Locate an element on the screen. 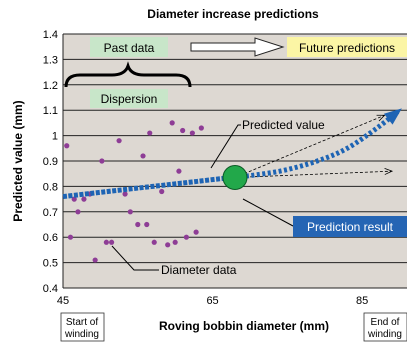 The width and height of the screenshot is (407, 343). diameter-data-label: Diameter data is located at coordinates (199, 270).